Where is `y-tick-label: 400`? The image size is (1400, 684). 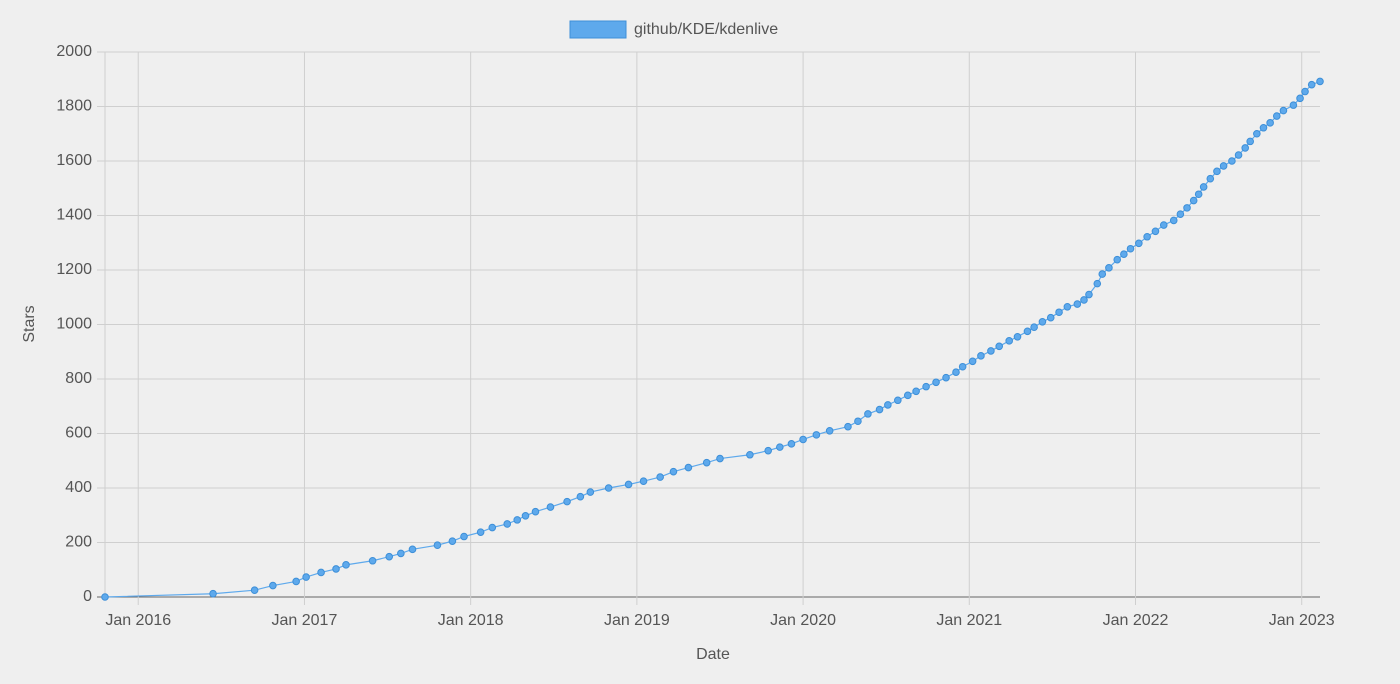
y-tick-label: 400 is located at coordinates (78, 487).